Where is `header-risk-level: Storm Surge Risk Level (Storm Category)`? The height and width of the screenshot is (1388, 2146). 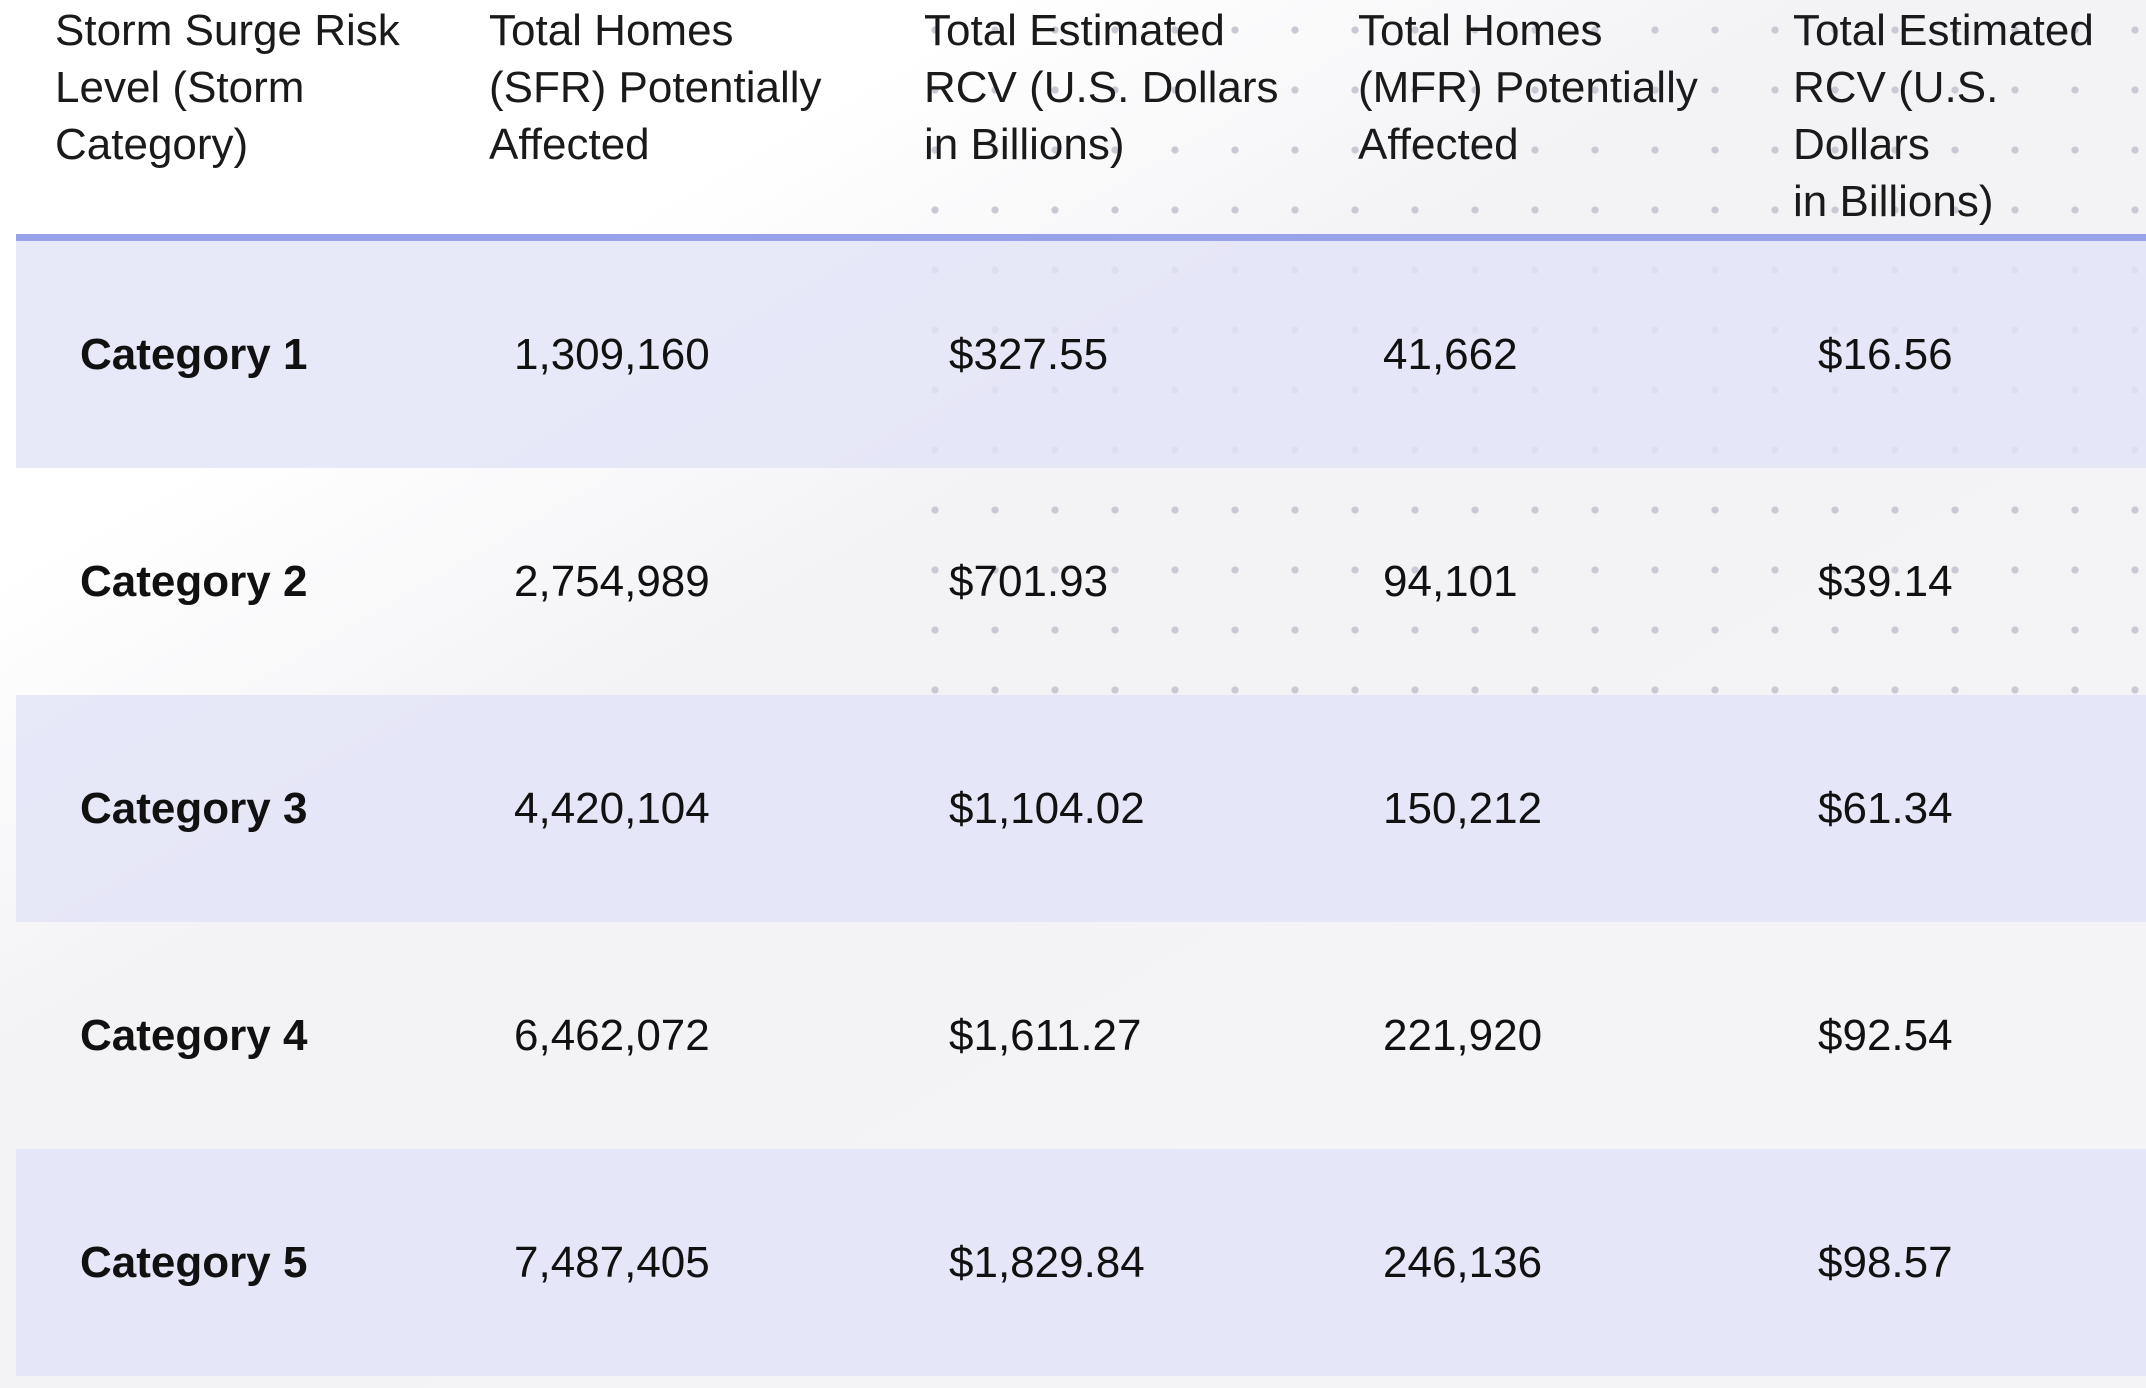 header-risk-level: Storm Surge Risk Level (Storm Category) is located at coordinates (227, 87).